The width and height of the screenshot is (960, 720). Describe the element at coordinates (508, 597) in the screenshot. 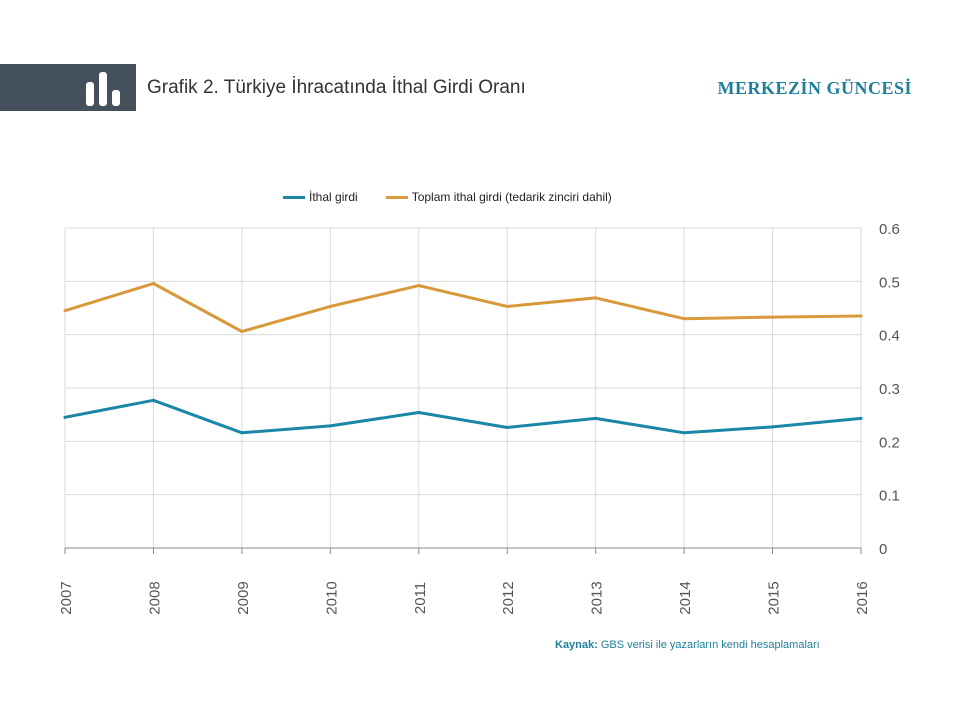

I see `x-tick-label: 2012` at that location.